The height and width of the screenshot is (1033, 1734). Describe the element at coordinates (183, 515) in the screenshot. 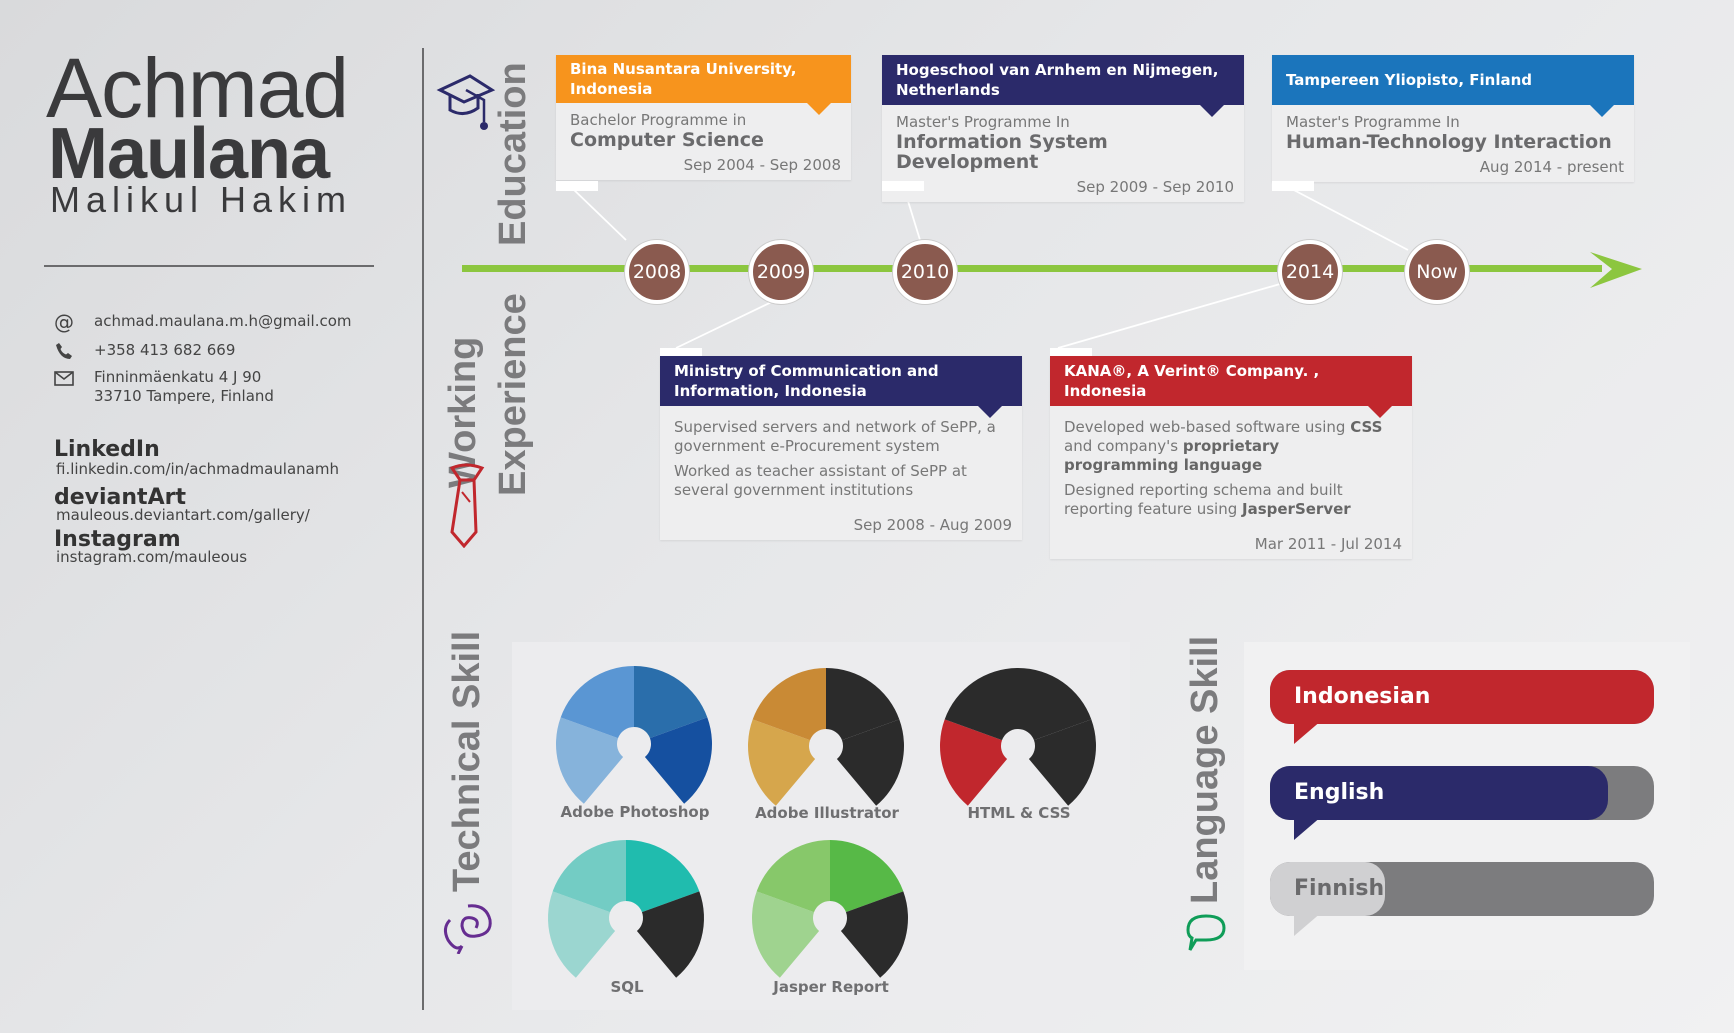

I see `deviantart-link: mauleous.deviantart.com/gallery/` at that location.